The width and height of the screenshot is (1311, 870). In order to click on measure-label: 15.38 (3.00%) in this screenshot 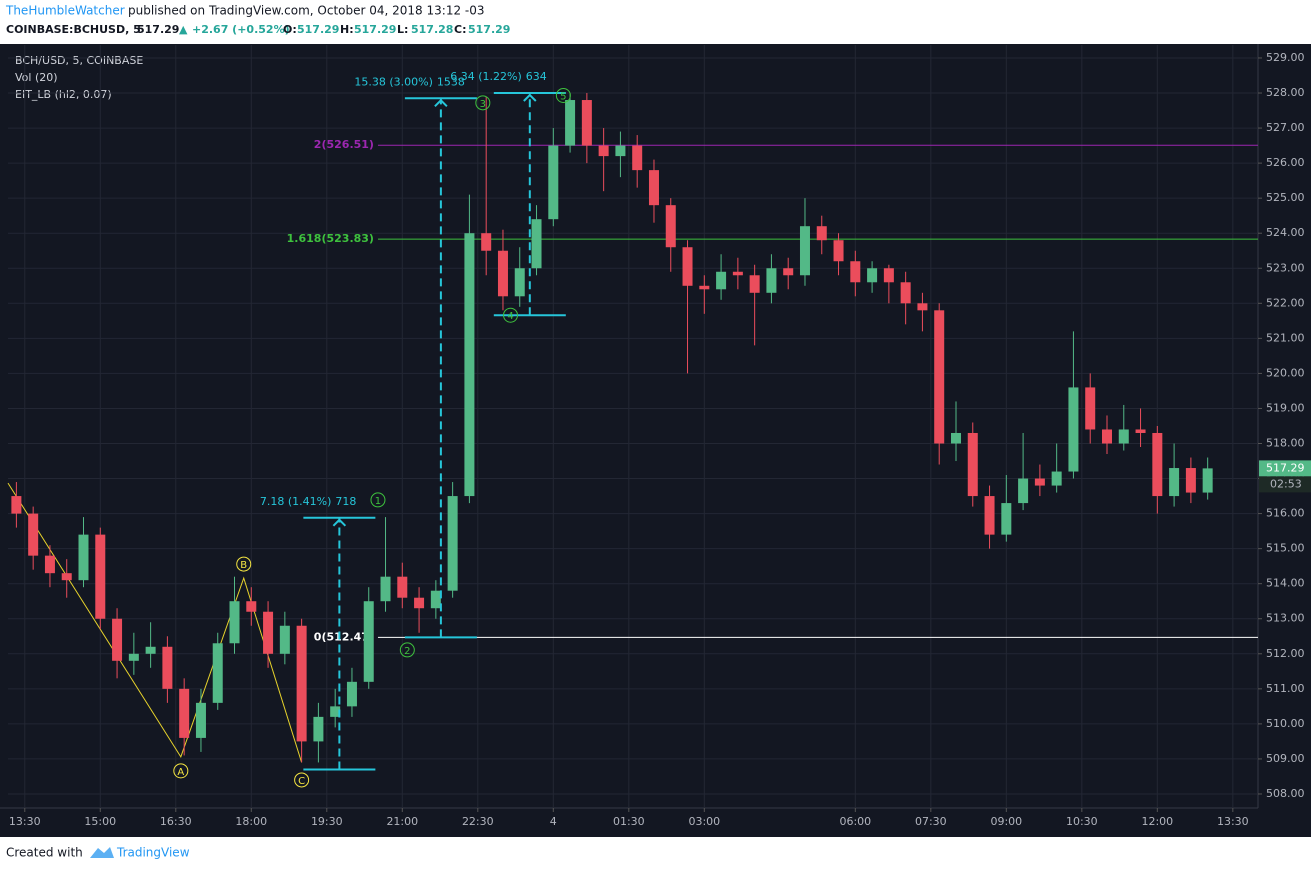, I will do `click(393, 81)`.